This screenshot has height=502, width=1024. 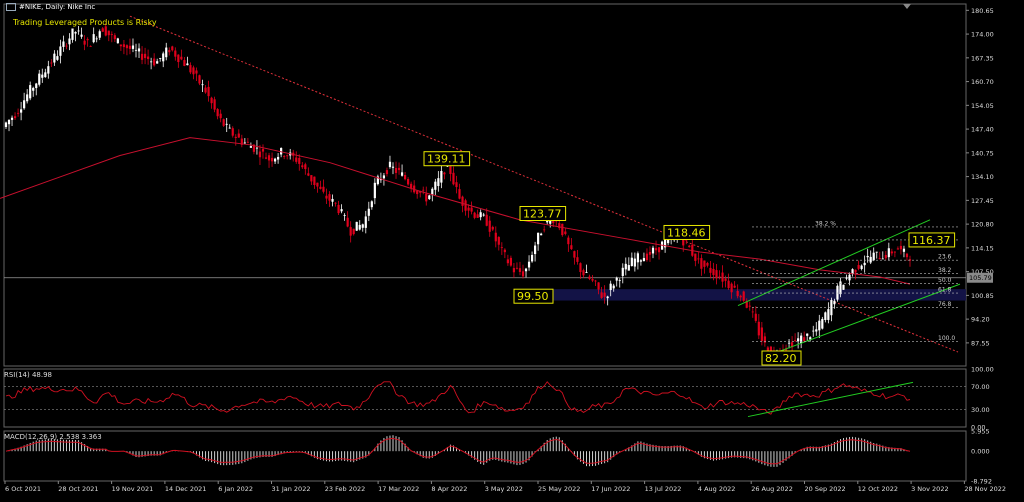 I want to click on channel-upper-line, so click(x=834, y=263).